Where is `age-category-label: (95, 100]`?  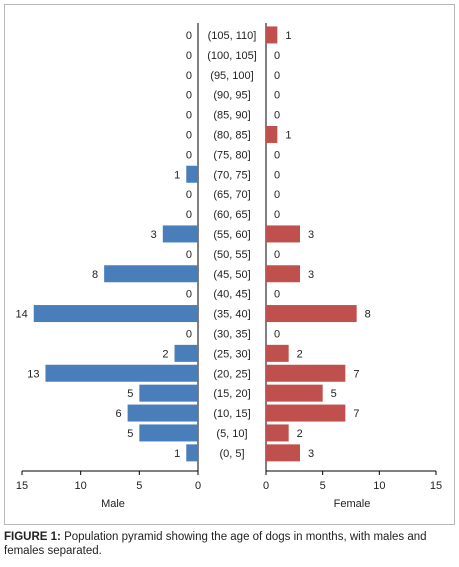
age-category-label: (95, 100] is located at coordinates (231, 76).